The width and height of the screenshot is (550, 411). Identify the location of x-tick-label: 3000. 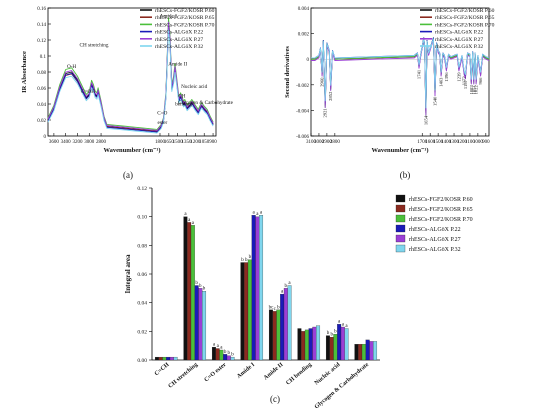
(89, 142).